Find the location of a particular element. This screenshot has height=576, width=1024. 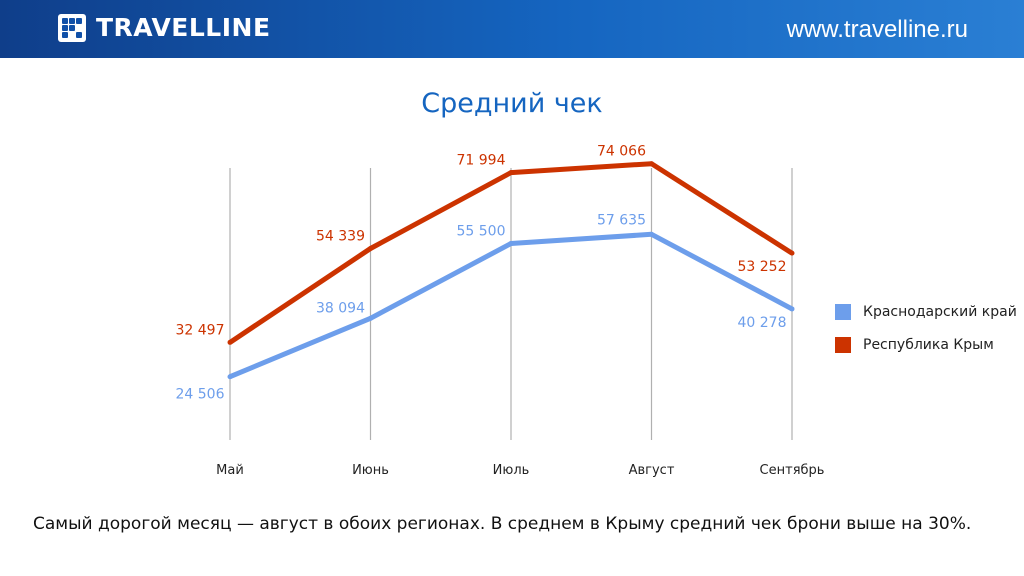

data-label: 53 252 is located at coordinates (762, 267).